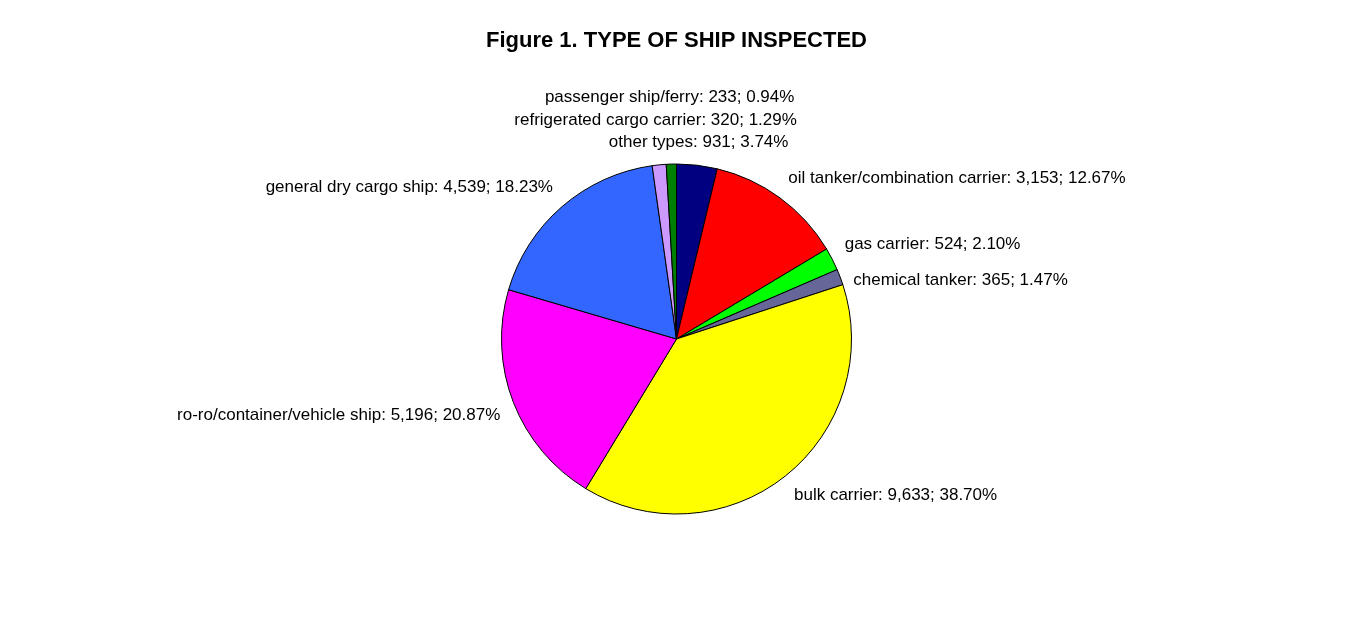 This screenshot has height=628, width=1353. I want to click on slice-label: oil tanker/combination carrier: 3,153; 12.67%, so click(957, 177).